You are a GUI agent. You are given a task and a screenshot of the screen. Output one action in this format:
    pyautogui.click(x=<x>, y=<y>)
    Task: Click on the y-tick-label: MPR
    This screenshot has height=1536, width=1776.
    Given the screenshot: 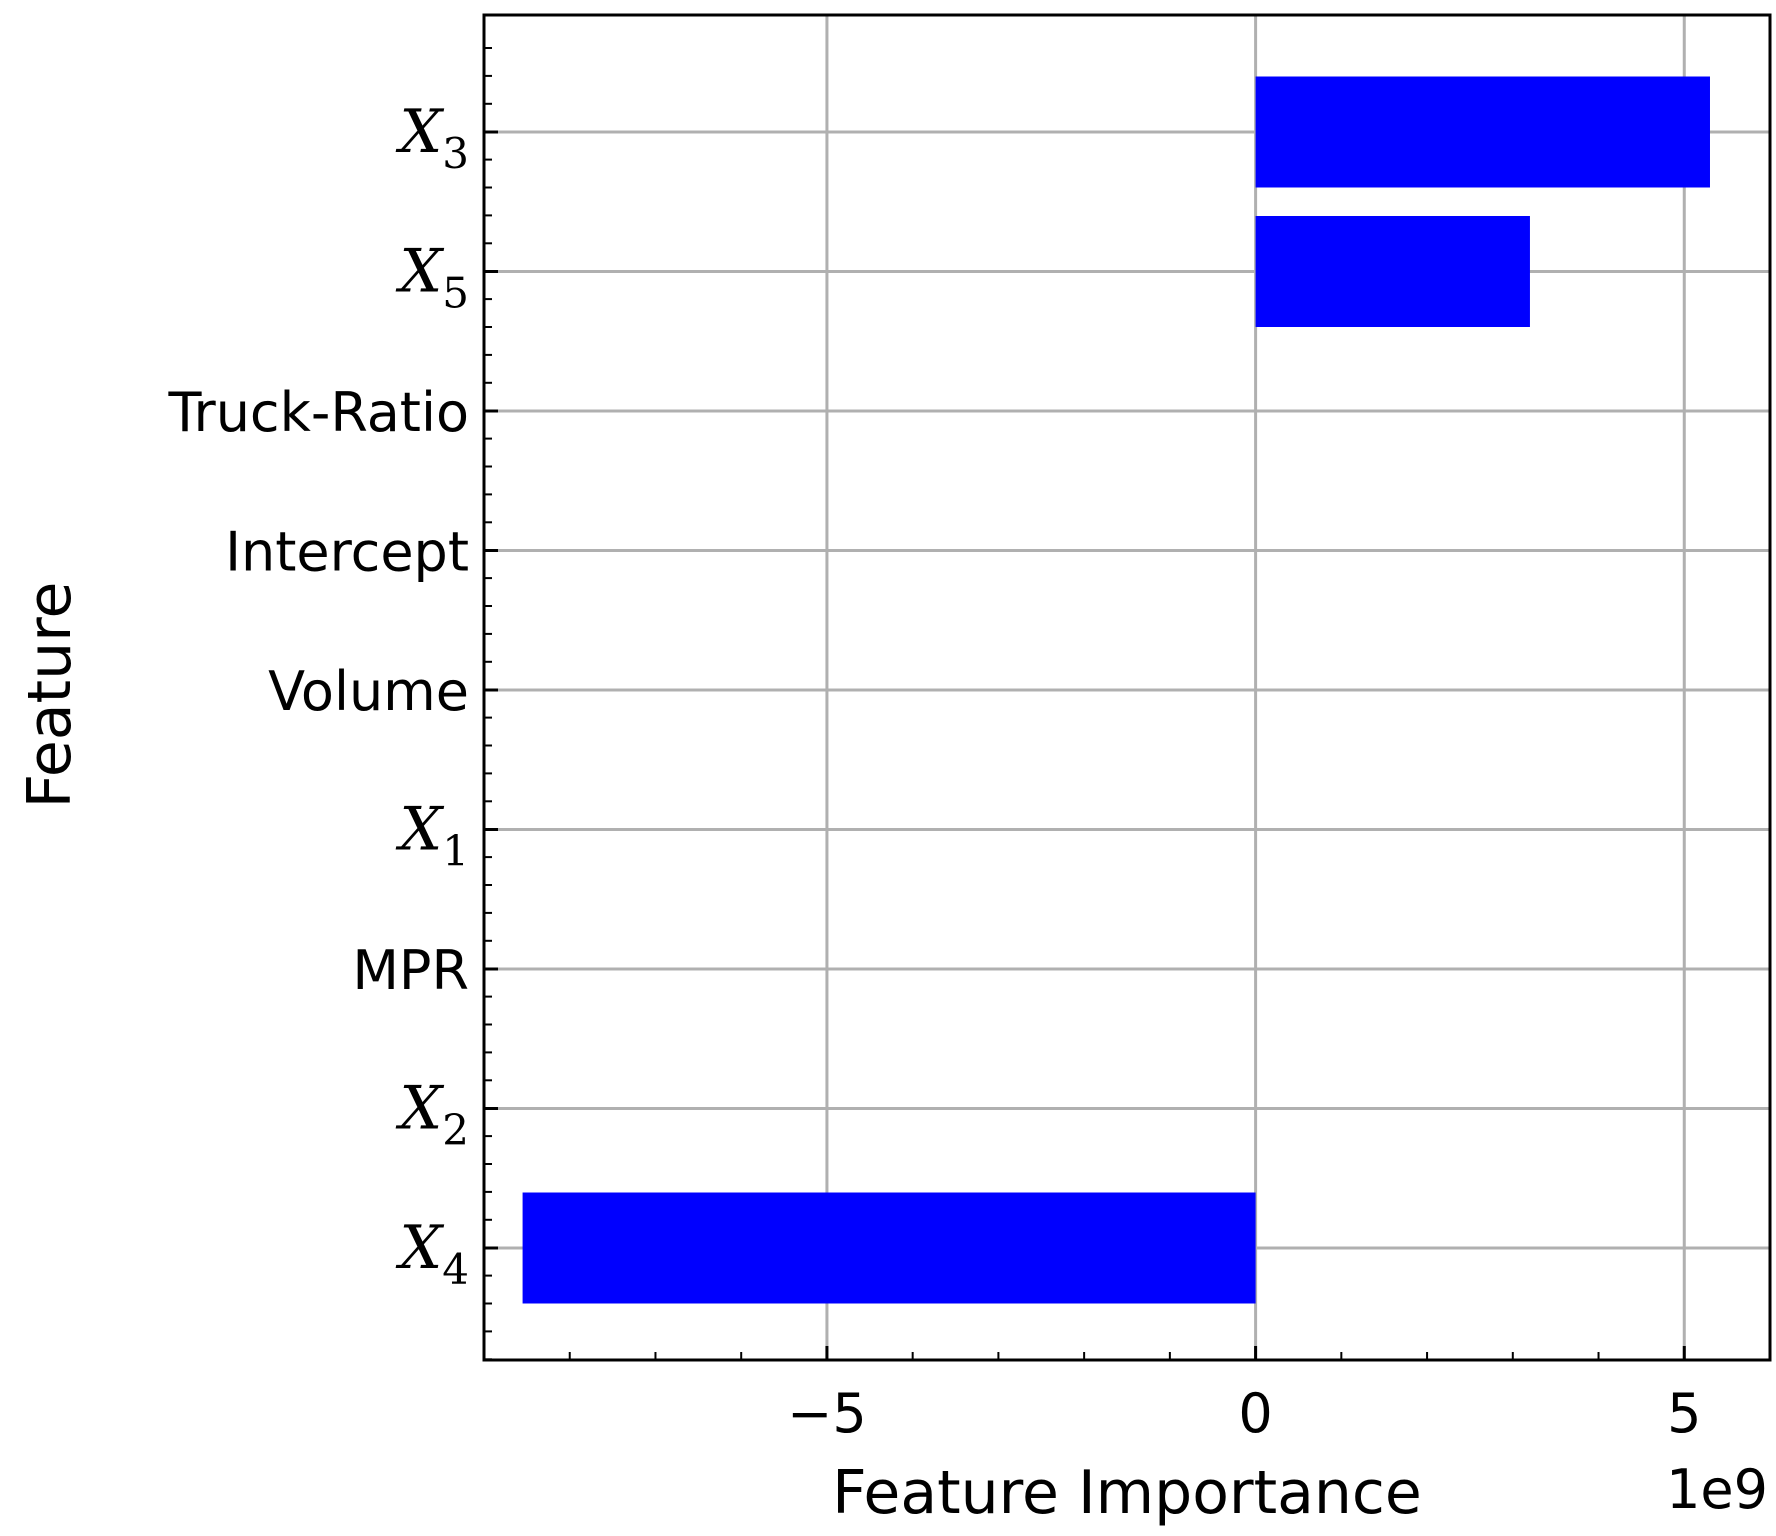 What is the action you would take?
    pyautogui.click(x=410, y=970)
    